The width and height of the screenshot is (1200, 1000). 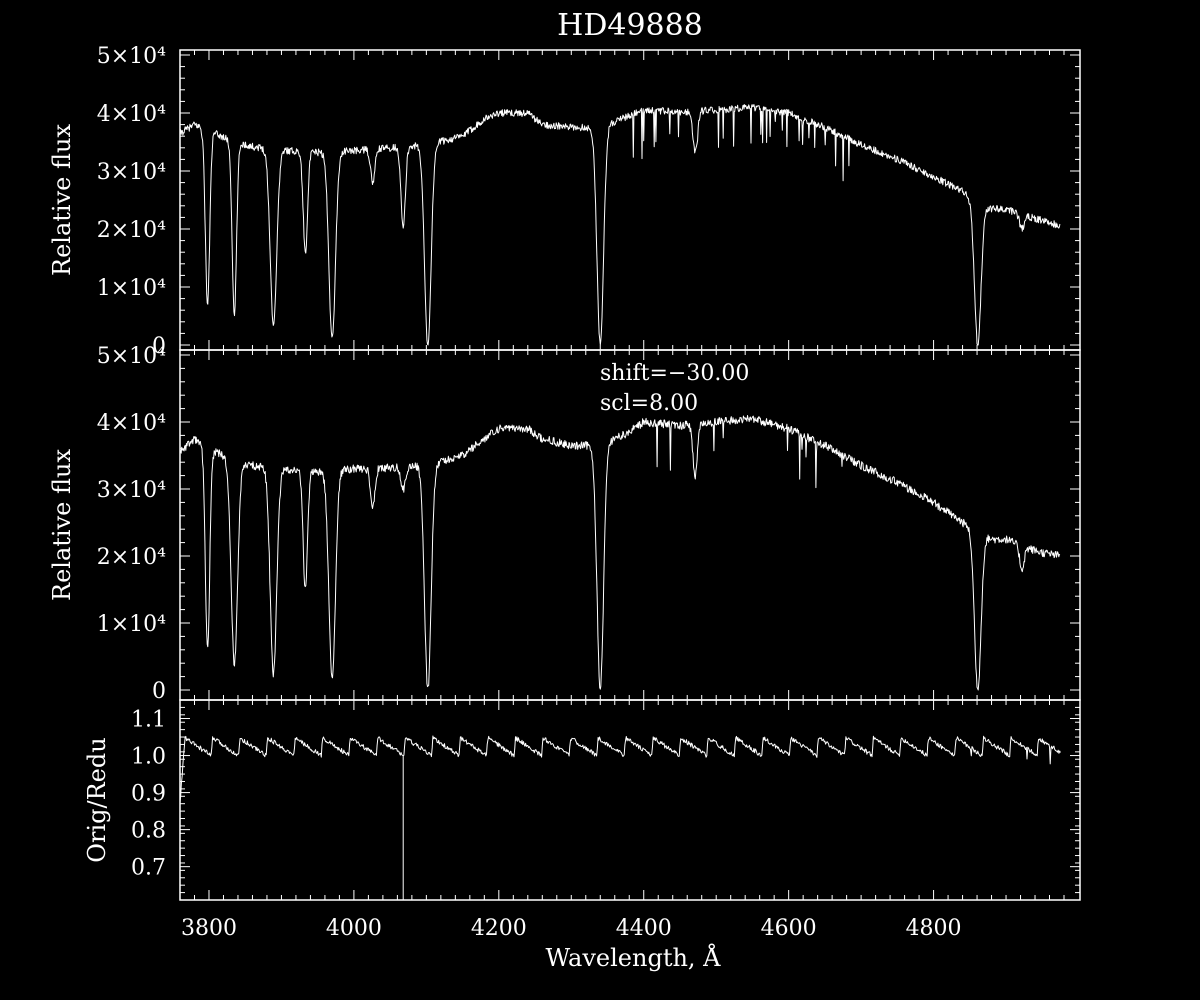 I want to click on flux-panel-original-ytick-label: 0, so click(x=159, y=346).